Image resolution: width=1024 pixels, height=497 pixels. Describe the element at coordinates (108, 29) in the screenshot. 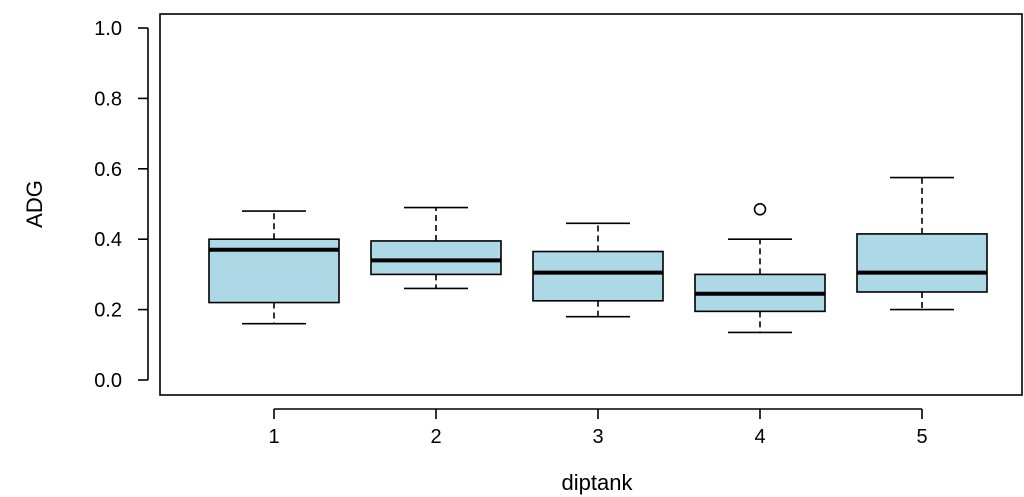

I see `y-tick-label: 1.0` at that location.